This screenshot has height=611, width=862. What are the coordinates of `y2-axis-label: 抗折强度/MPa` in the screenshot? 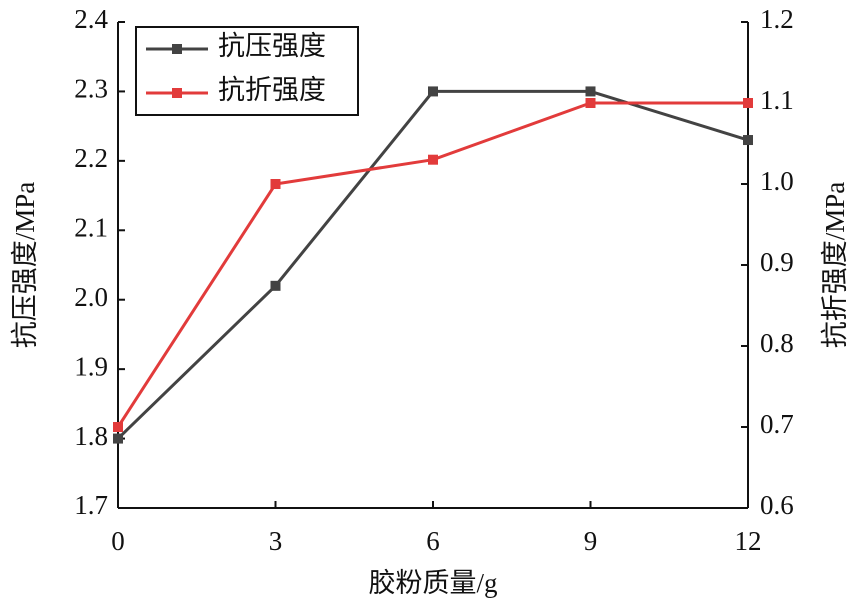 It's located at (835, 265).